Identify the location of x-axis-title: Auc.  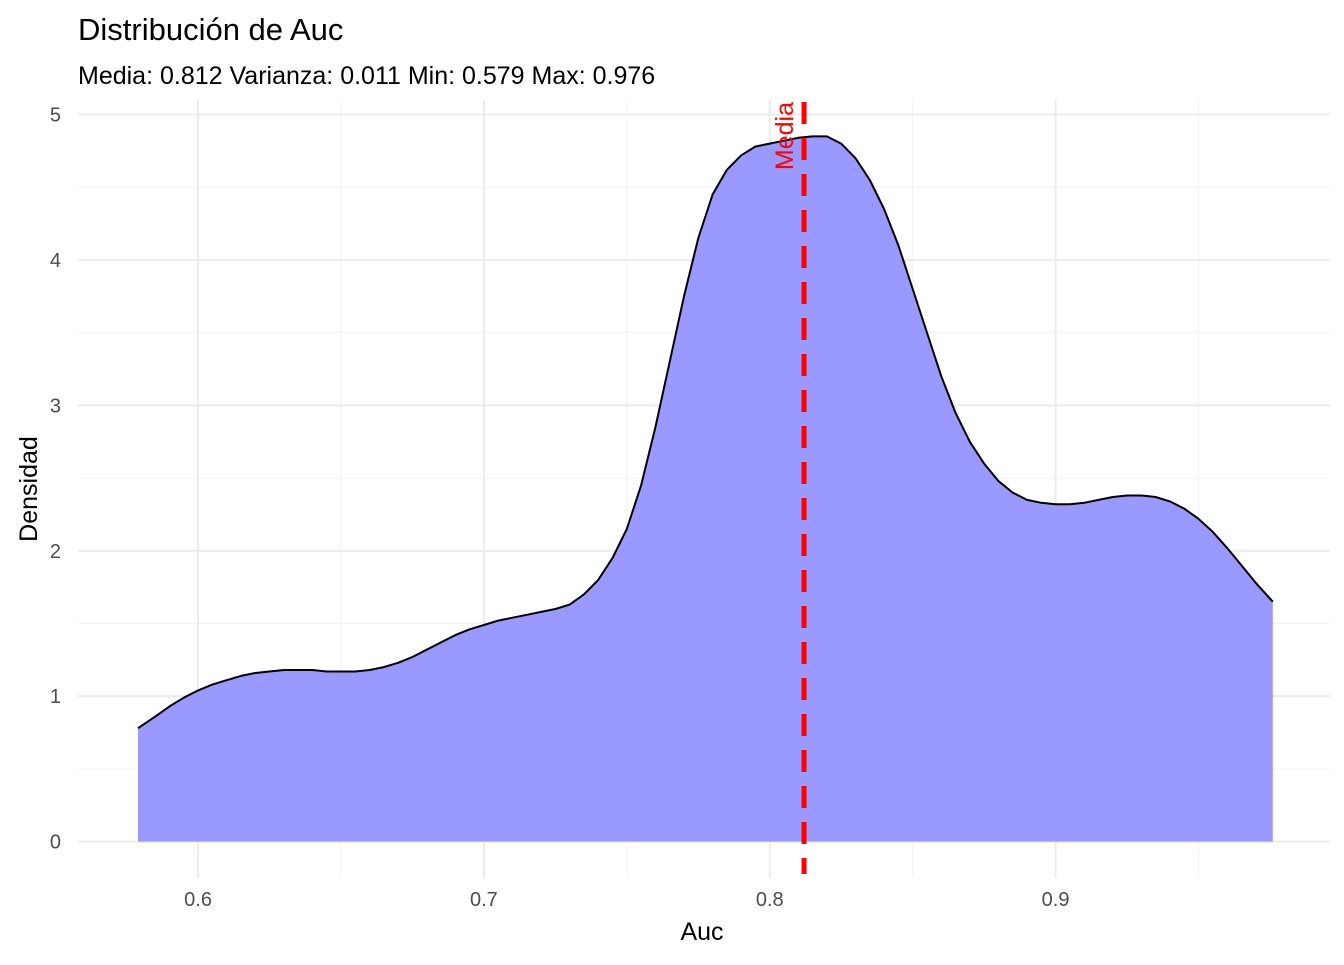
(701, 932).